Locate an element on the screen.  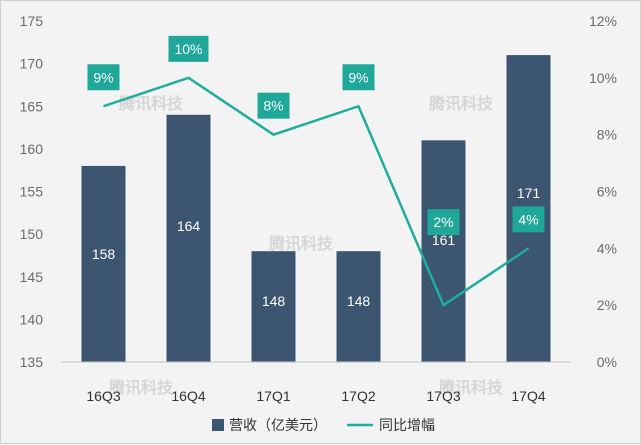
right-axis-tick-label: 12% is located at coordinates (603, 21).